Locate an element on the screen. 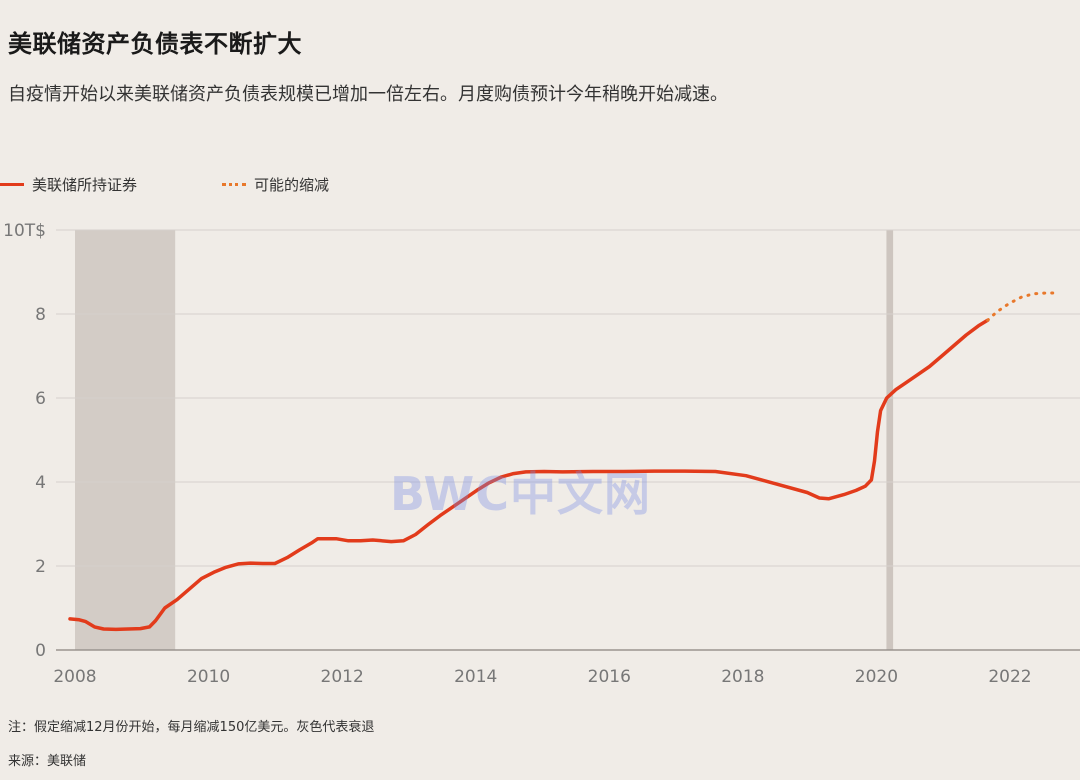  y-tick-label: 0 is located at coordinates (40, 651).